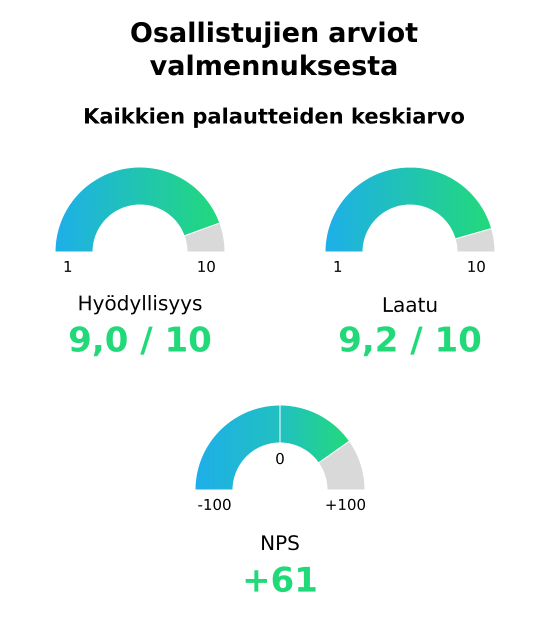 Image resolution: width=548 pixels, height=641 pixels. I want to click on text: NPS, so click(280, 542).